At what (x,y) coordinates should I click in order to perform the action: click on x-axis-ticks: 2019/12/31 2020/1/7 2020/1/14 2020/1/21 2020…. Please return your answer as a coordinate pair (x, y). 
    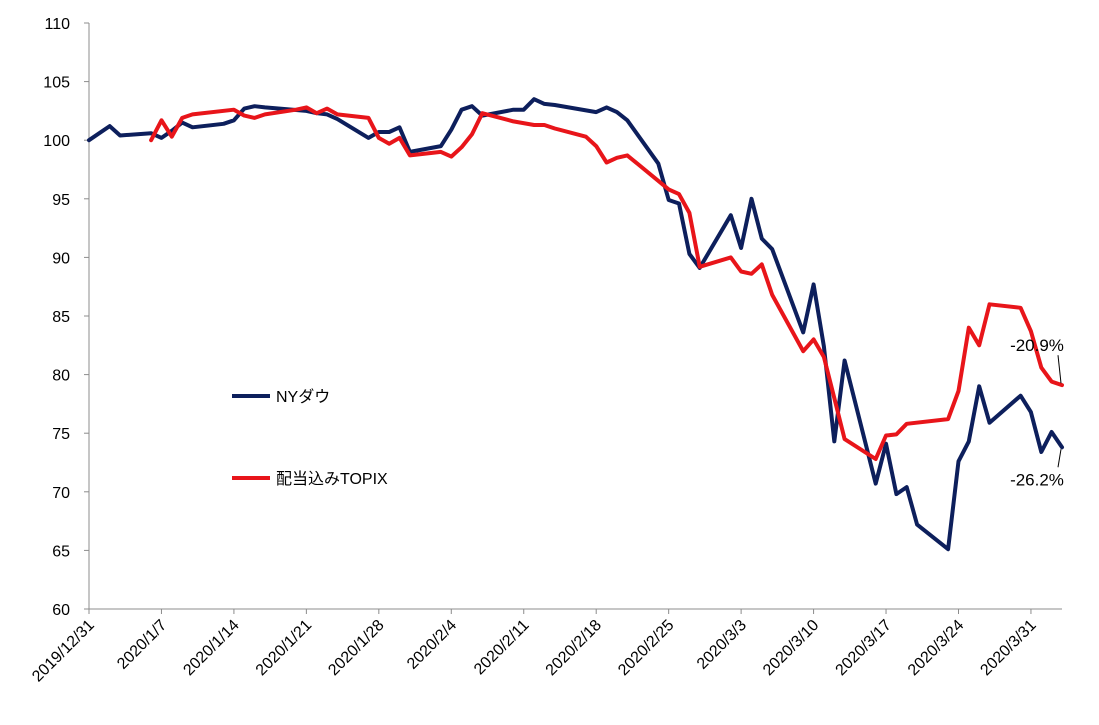
    Looking at the image, I should click on (534, 647).